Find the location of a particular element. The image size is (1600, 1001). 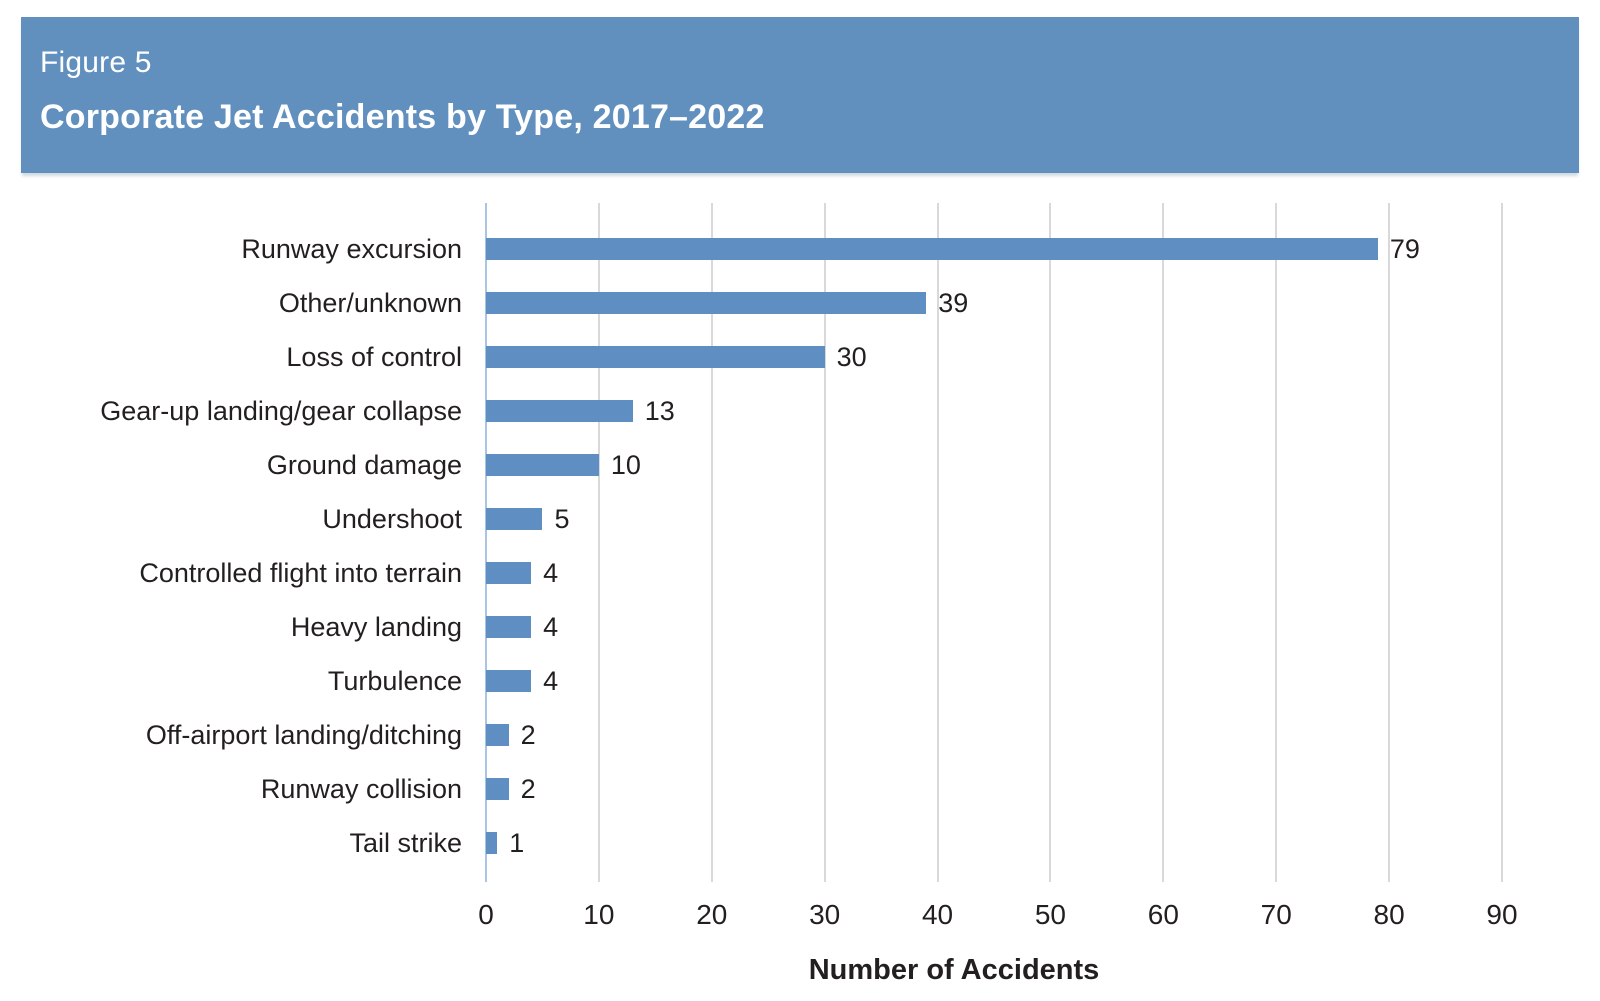

category-label: Controlled flight into terrain is located at coordinates (300, 573).